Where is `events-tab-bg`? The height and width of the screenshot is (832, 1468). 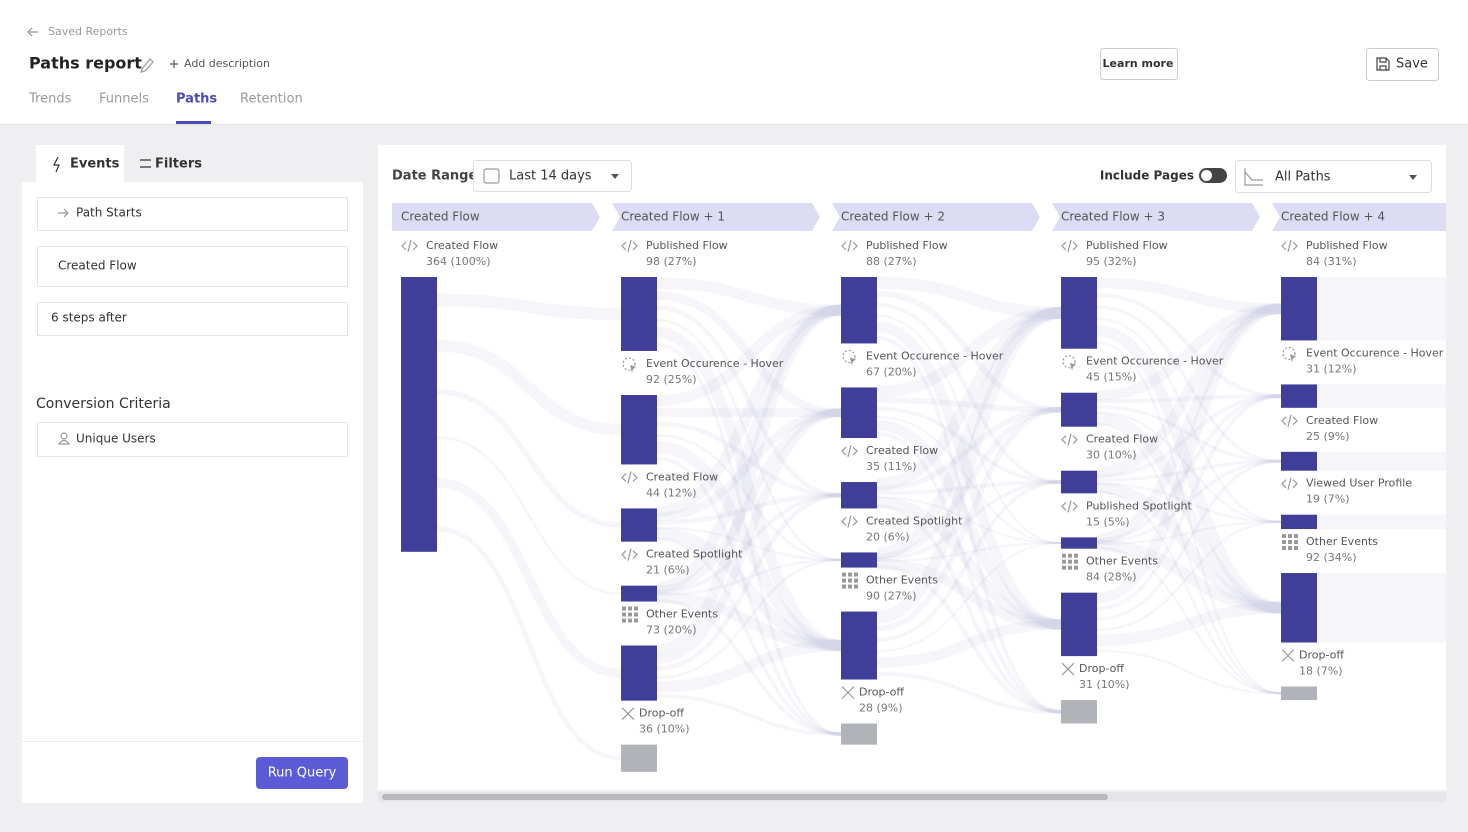 events-tab-bg is located at coordinates (80, 163).